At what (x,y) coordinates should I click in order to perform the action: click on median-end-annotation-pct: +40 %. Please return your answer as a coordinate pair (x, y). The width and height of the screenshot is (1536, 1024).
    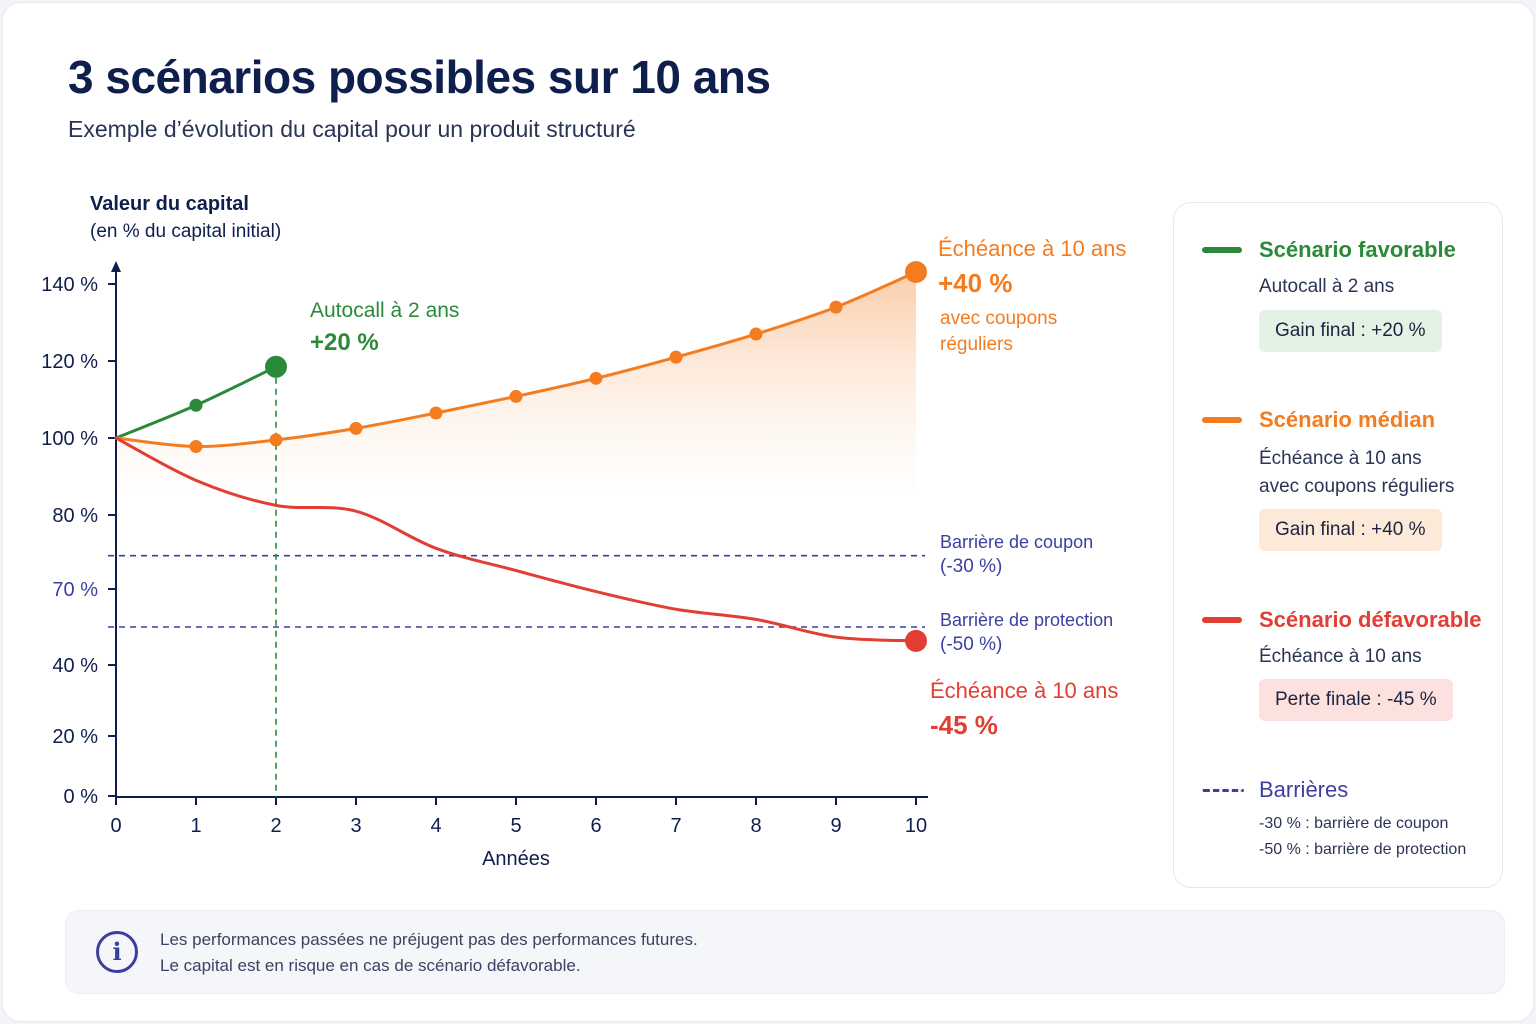
    Looking at the image, I should click on (975, 283).